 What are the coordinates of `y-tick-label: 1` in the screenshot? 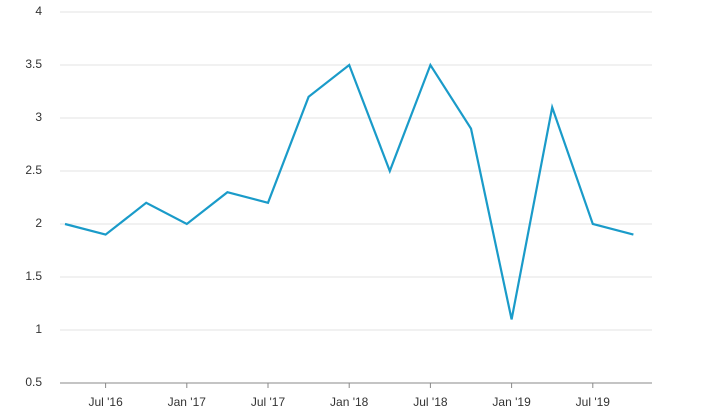 It's located at (38, 329).